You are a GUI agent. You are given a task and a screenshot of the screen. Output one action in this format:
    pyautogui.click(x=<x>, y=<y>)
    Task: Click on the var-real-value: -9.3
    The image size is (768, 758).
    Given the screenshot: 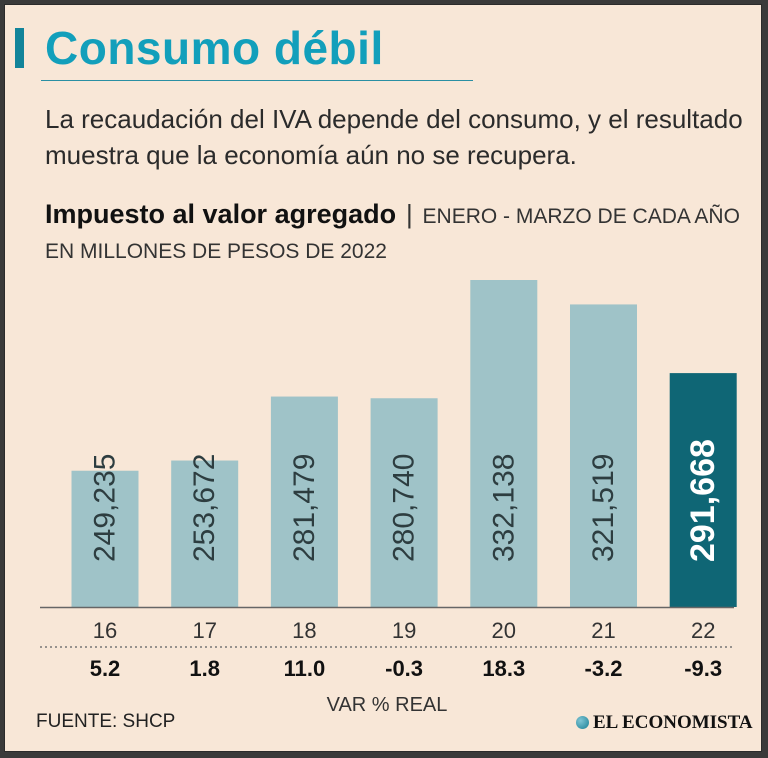 What is the action you would take?
    pyautogui.click(x=703, y=668)
    